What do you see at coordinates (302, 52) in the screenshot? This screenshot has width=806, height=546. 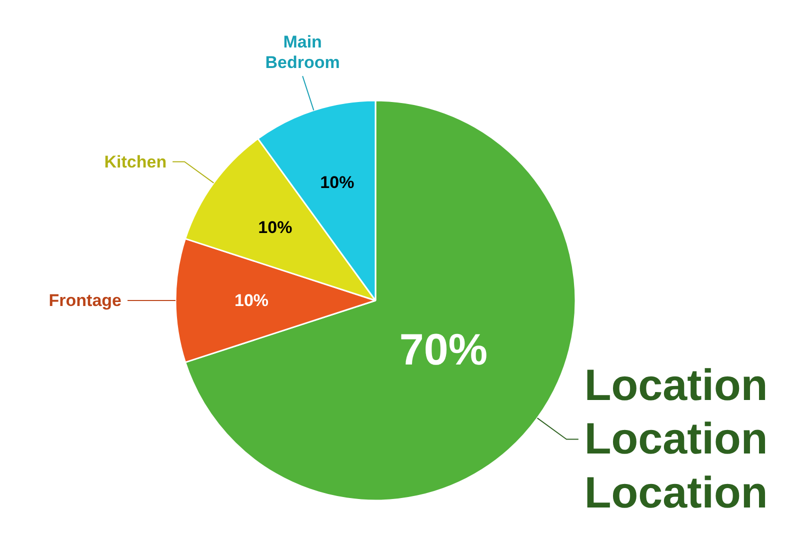 I see `slice-label: Main Bedroom` at bounding box center [302, 52].